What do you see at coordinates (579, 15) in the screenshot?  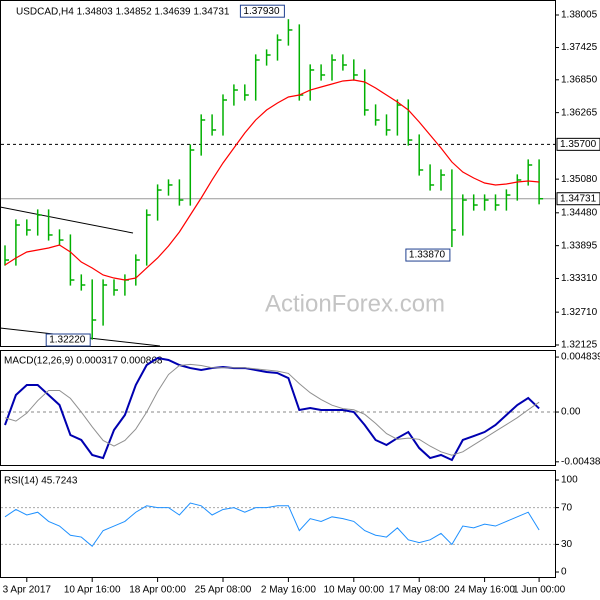 I see `y-tick-label: 1.38005` at bounding box center [579, 15].